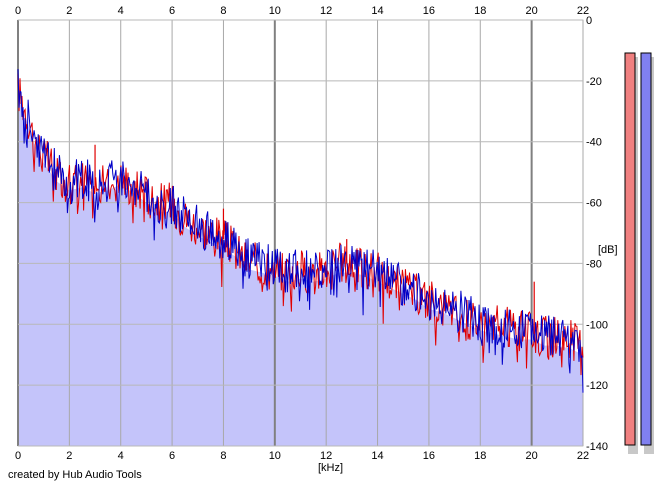 This screenshot has height=486, width=665. I want to click on x-tick-label-top: 16, so click(429, 11).